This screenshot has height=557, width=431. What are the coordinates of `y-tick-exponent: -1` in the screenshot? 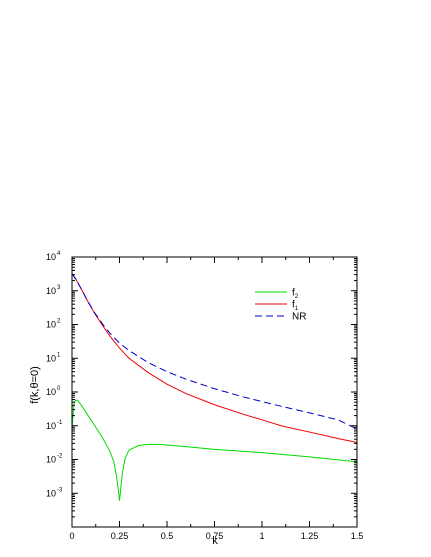 It's located at (60, 423).